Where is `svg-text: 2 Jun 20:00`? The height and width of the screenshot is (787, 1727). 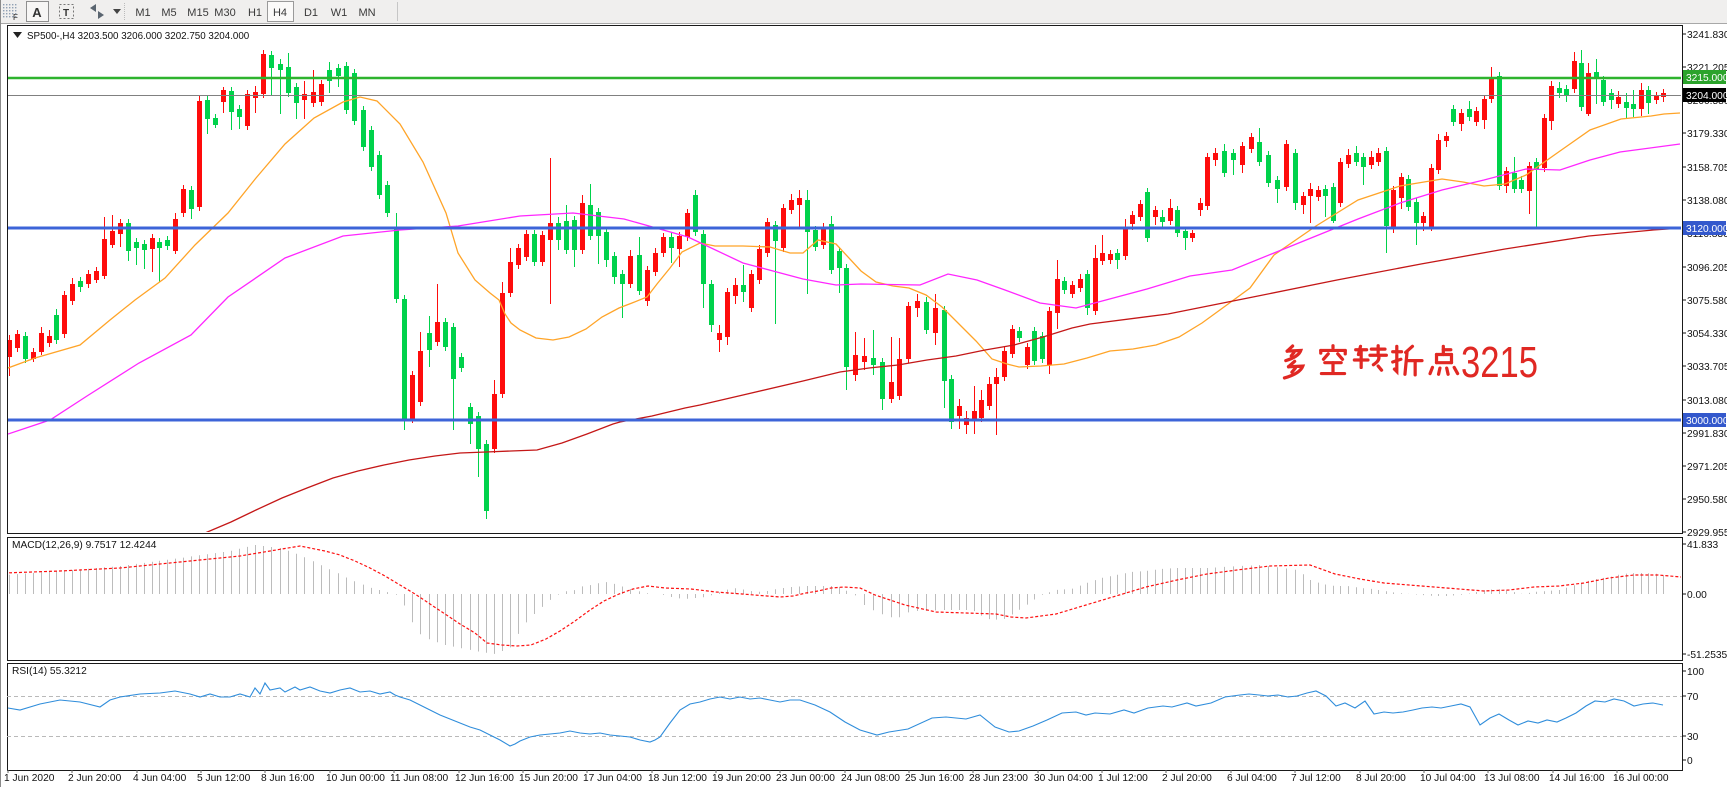 svg-text: 2 Jun 20:00 is located at coordinates (95, 778).